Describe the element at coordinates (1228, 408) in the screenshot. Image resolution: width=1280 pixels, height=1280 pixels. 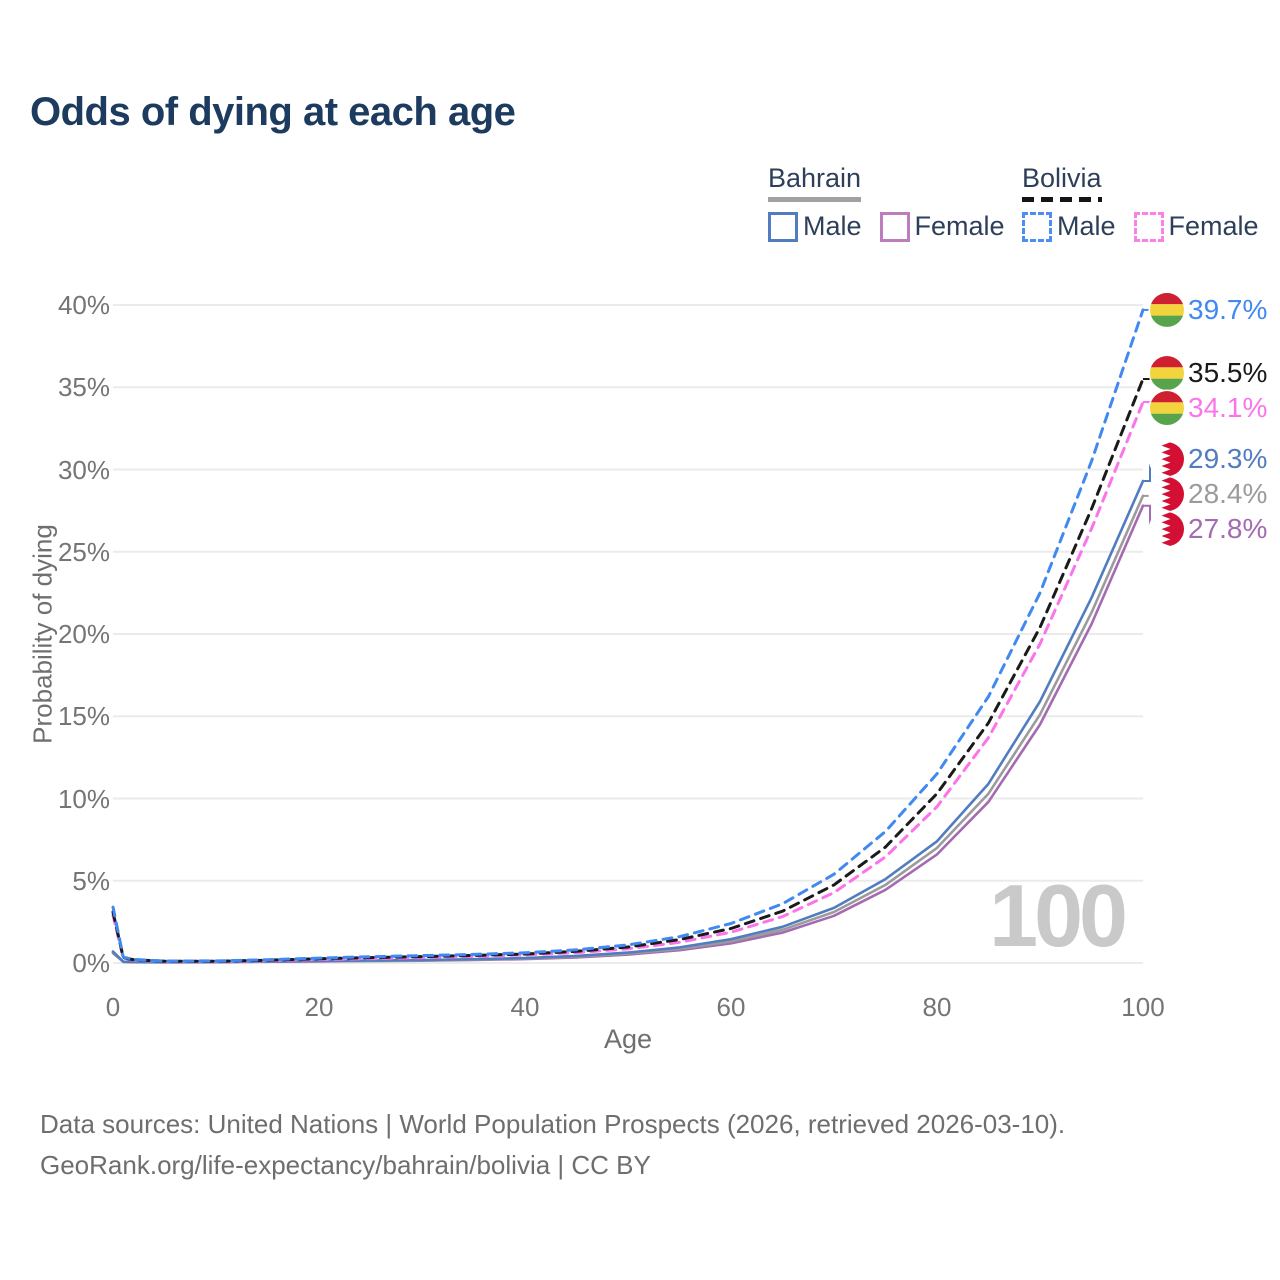
I see `end-label-bolivia-female: 34.1%` at that location.